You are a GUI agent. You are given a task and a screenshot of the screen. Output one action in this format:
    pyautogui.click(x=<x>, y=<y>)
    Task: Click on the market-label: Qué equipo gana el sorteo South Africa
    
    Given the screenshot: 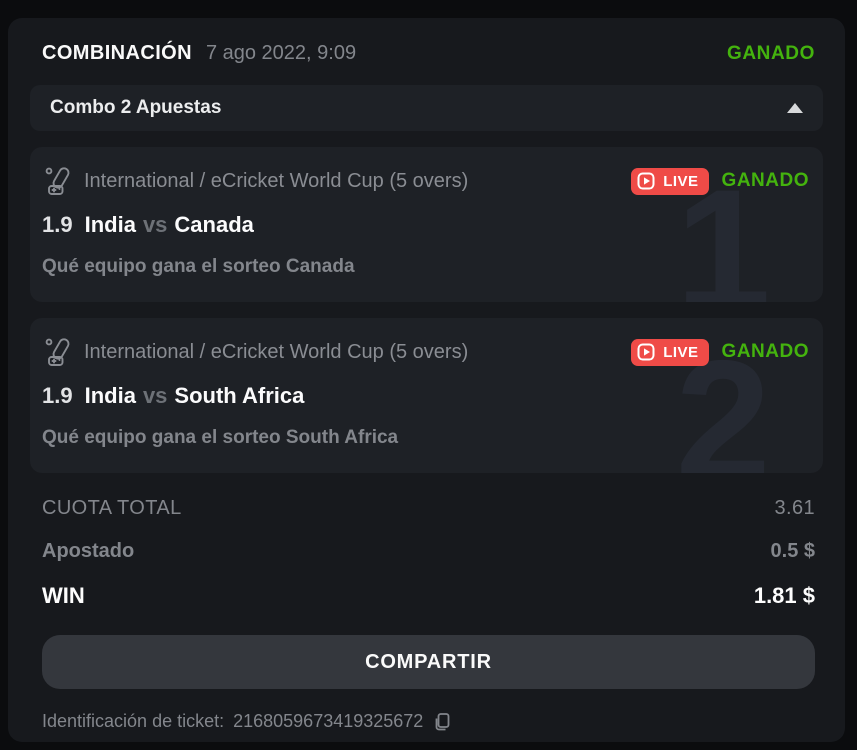 What is the action you would take?
    pyautogui.click(x=220, y=437)
    